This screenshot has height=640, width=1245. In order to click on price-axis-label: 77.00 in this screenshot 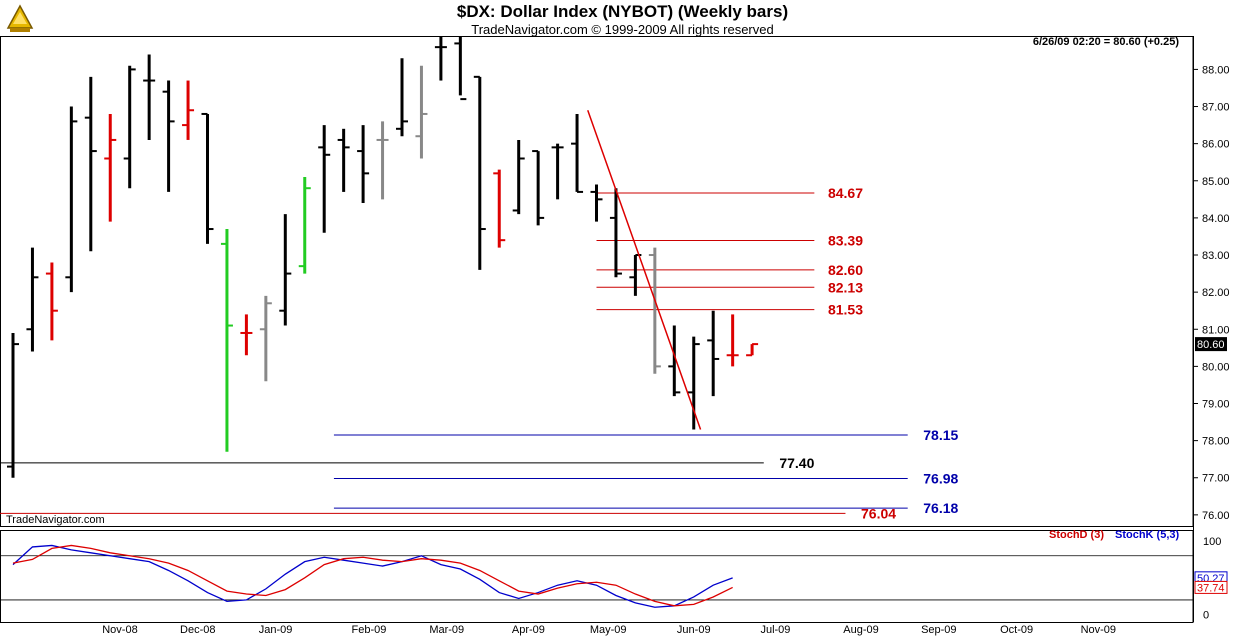, I will do `click(1216, 479)`.